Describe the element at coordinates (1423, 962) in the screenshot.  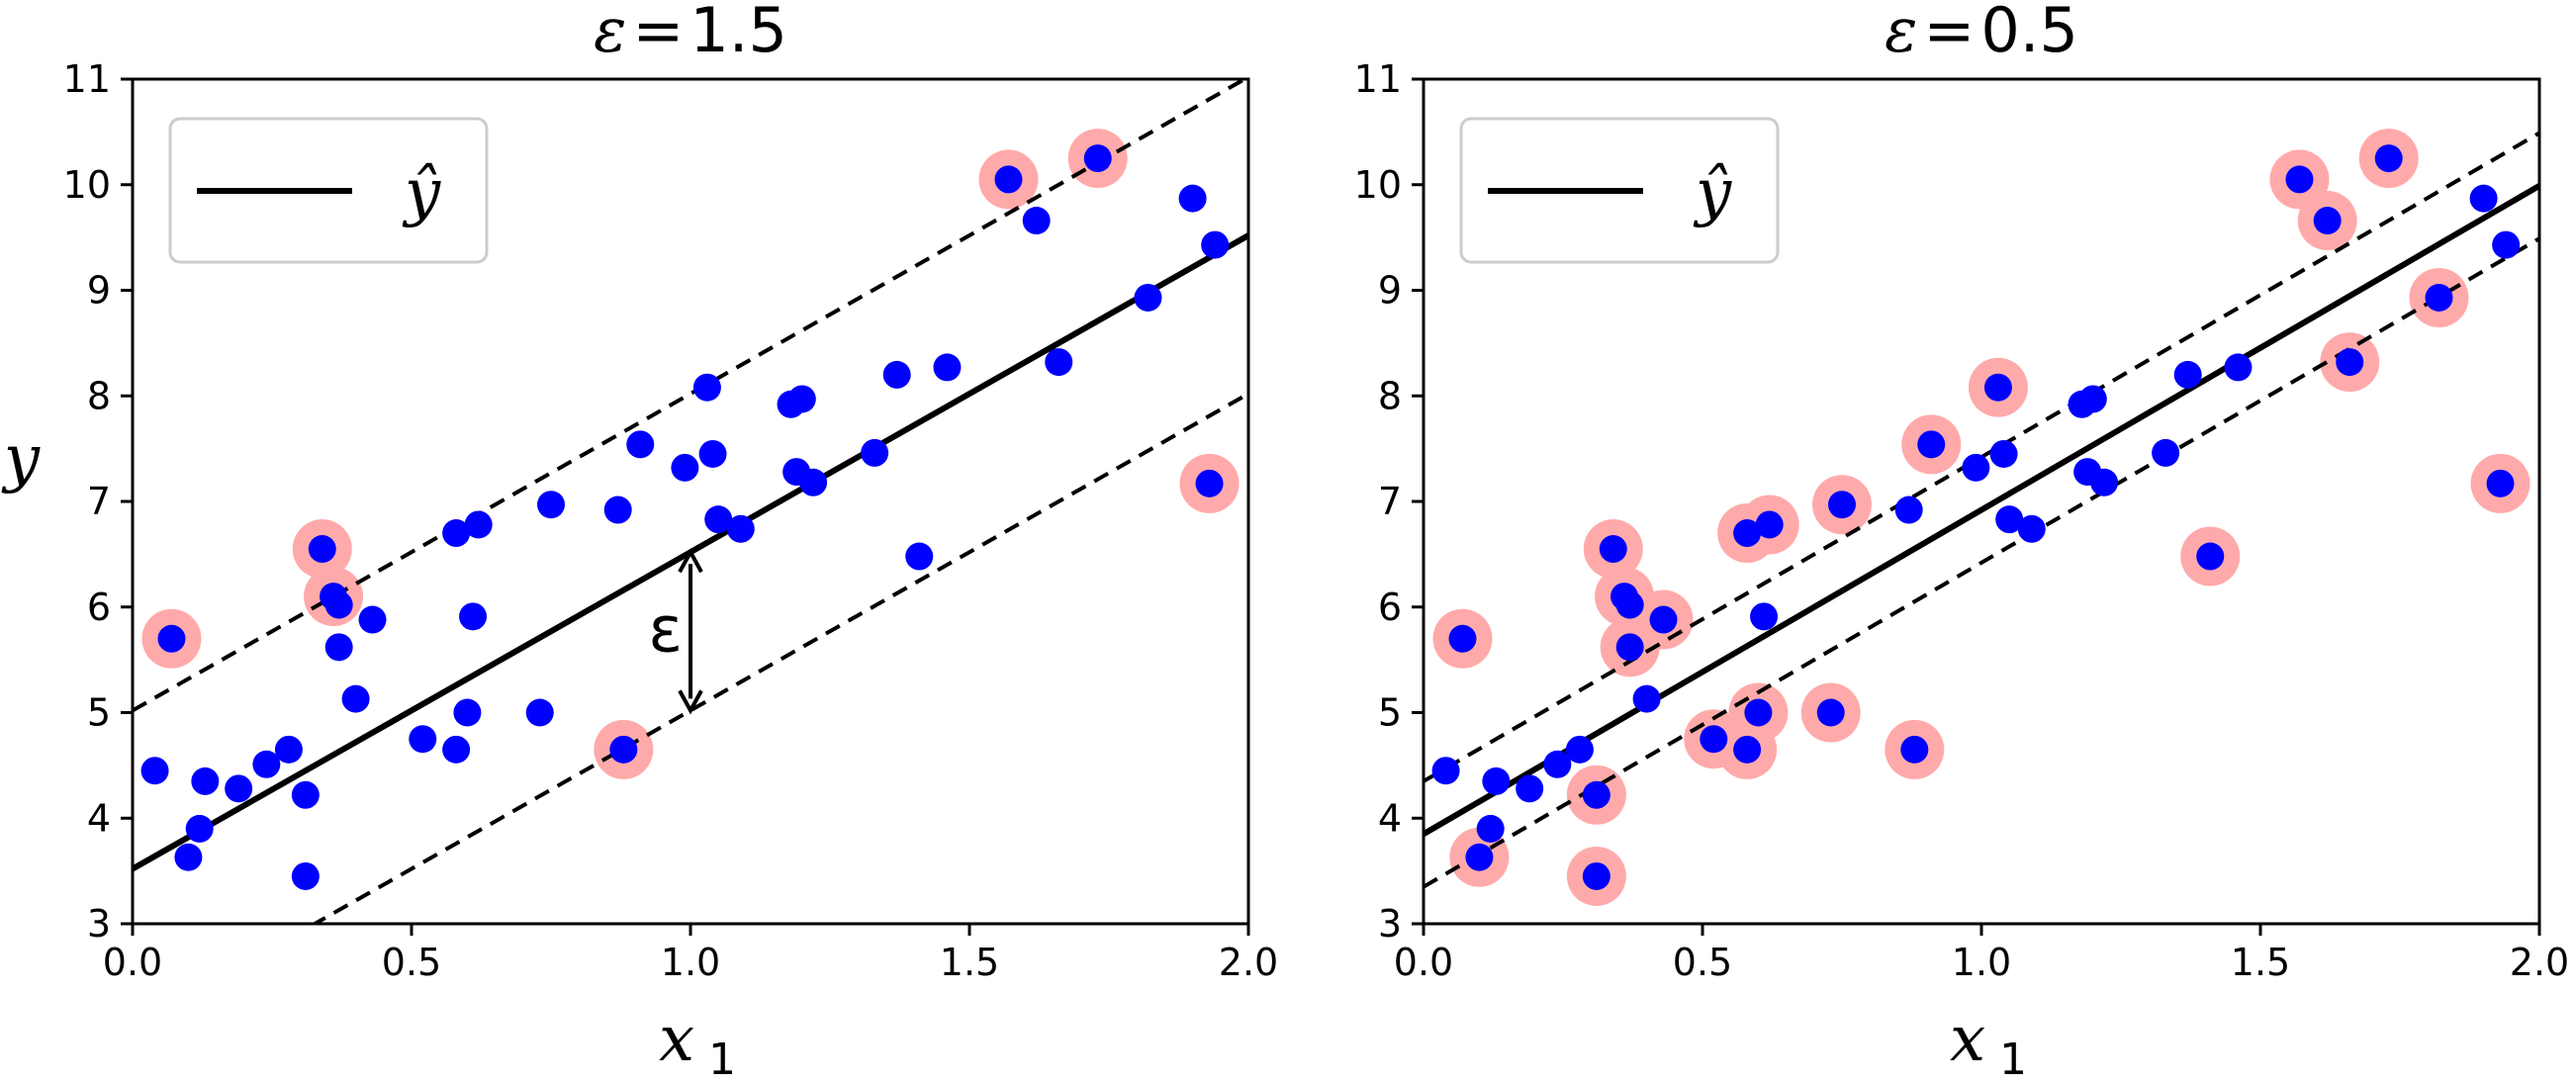
I see `x-tick-label: 0.0` at that location.